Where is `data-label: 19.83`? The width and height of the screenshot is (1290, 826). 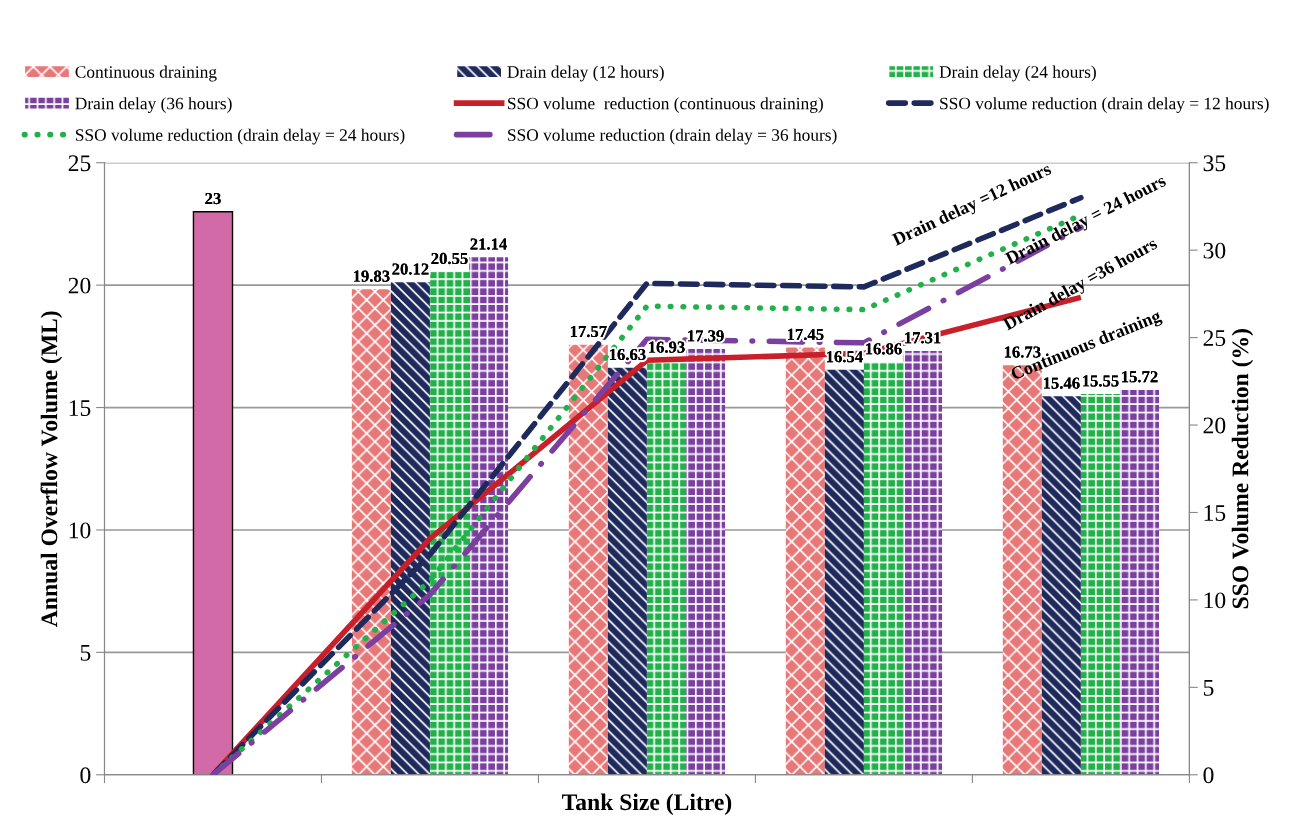 data-label: 19.83 is located at coordinates (371, 276).